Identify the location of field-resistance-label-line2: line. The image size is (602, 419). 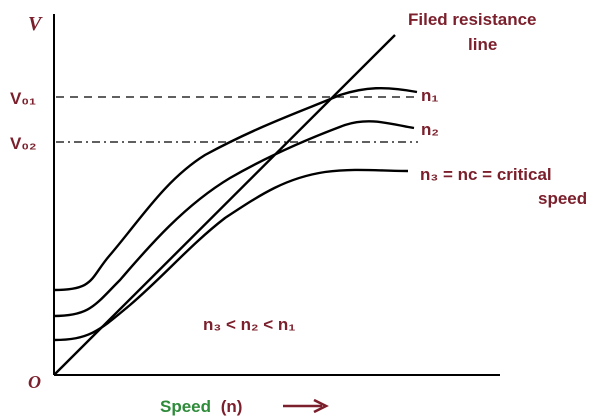
(482, 44).